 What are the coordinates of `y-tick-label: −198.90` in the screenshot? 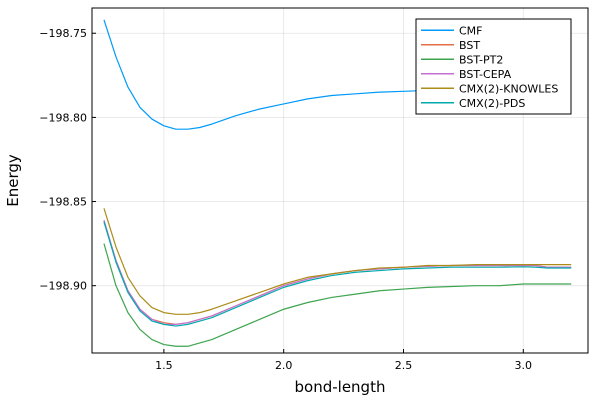 It's located at (63, 286).